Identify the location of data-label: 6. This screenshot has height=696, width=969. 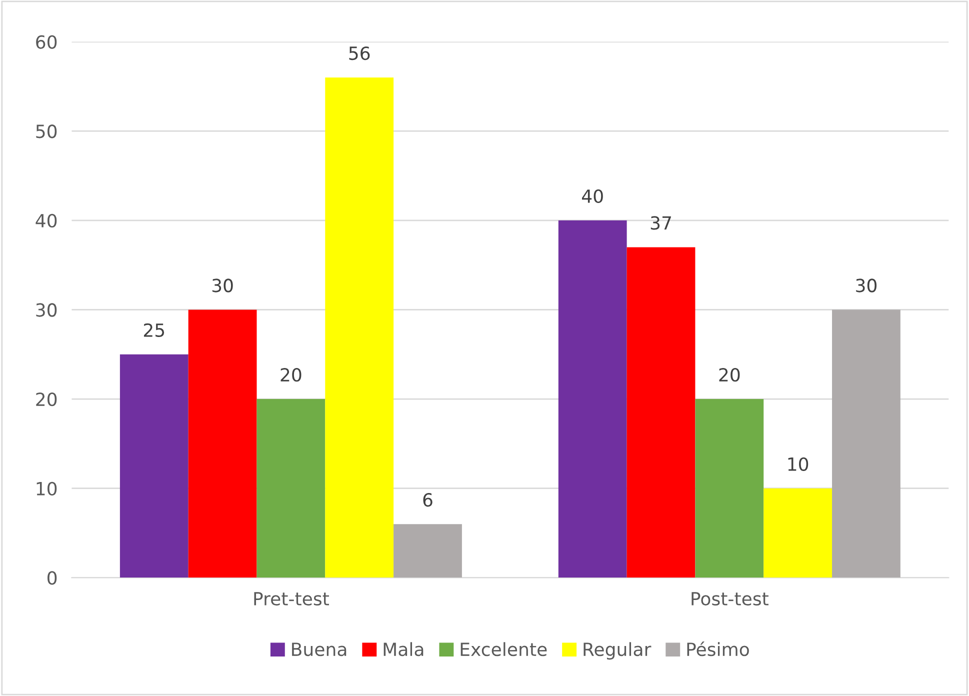
(427, 500).